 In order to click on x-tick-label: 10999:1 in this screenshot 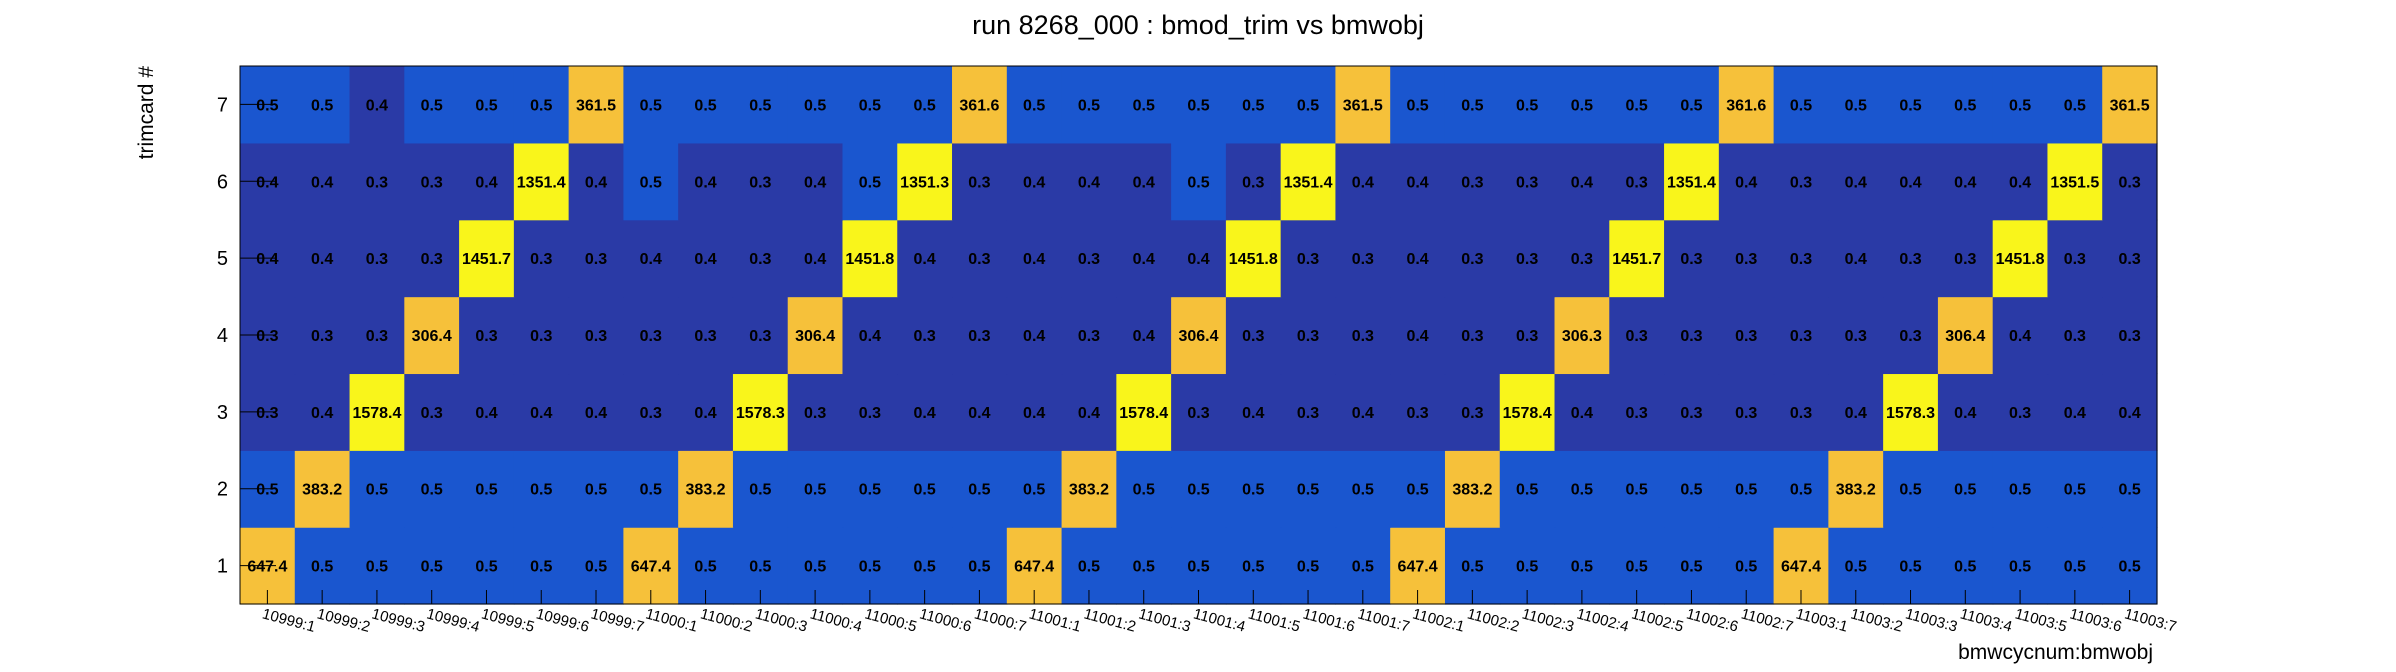, I will do `click(288, 620)`.